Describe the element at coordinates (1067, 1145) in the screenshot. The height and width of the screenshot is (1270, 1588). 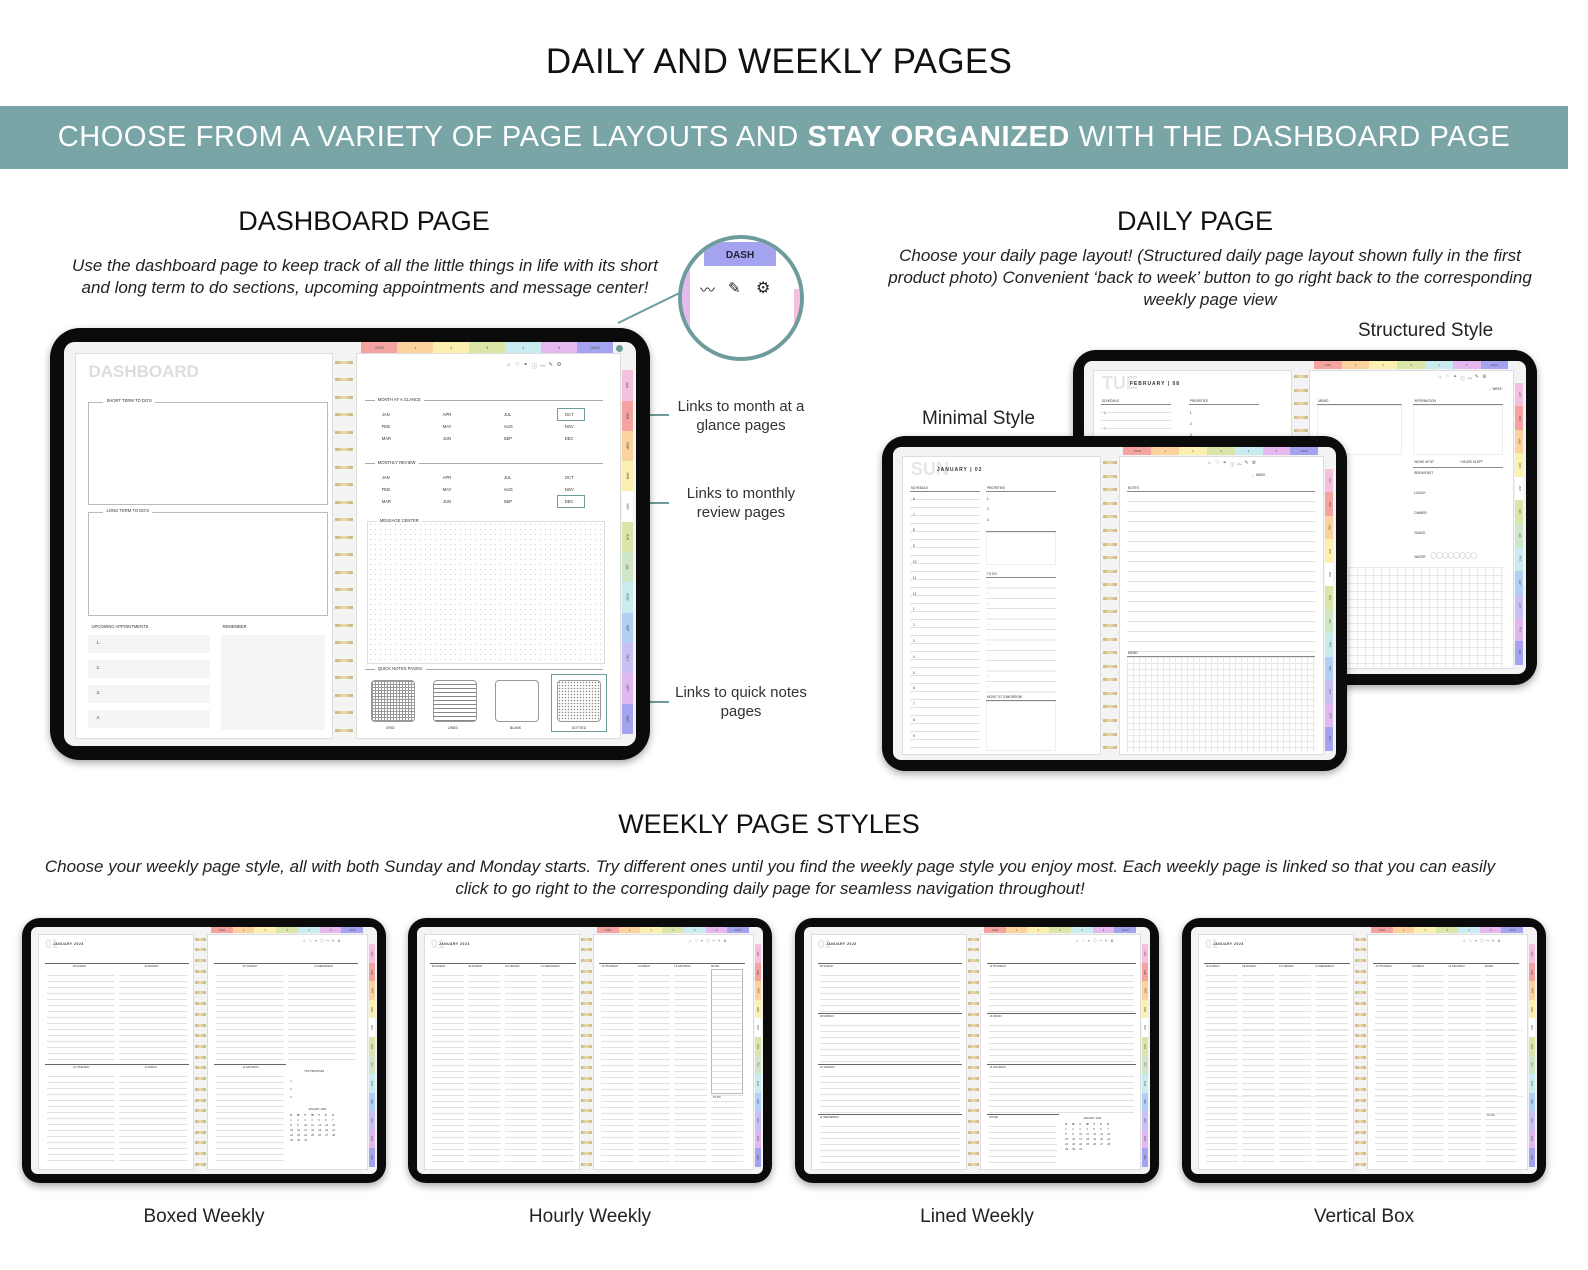
I see `calendar-day: 22` at that location.